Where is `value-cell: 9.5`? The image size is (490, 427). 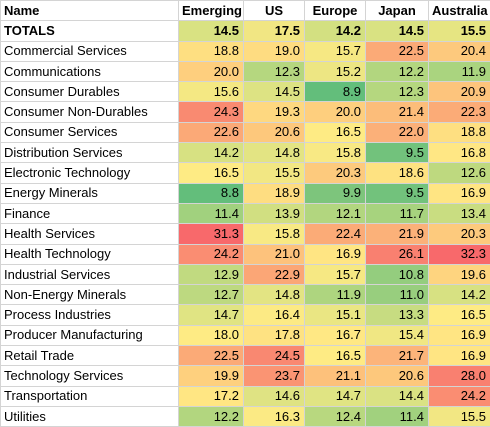
value-cell: 9.5 is located at coordinates (397, 193).